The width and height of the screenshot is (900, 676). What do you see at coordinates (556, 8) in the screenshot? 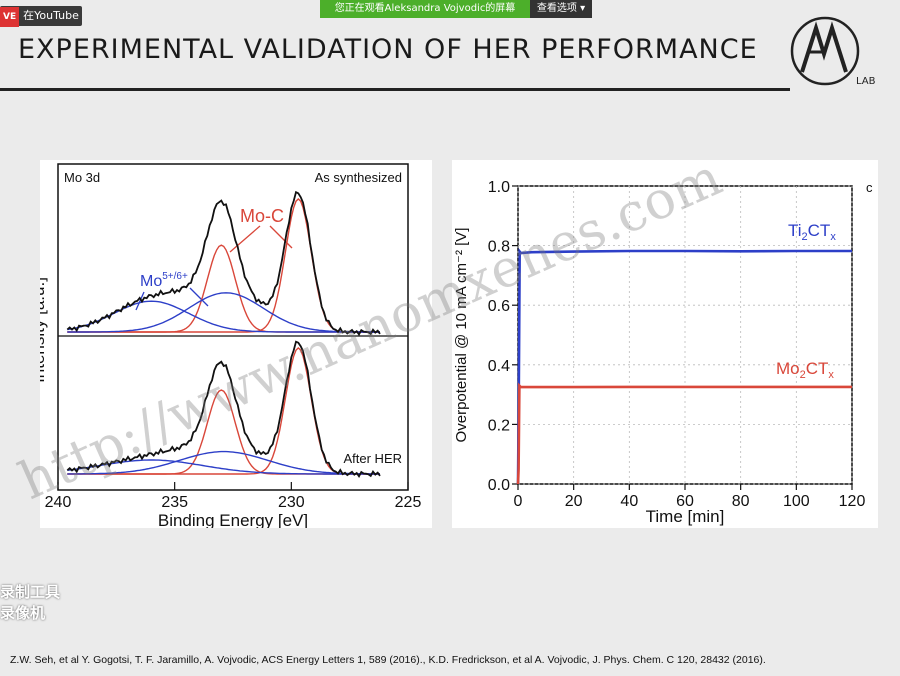
I see `view-options-label: 查看选项` at bounding box center [556, 8].